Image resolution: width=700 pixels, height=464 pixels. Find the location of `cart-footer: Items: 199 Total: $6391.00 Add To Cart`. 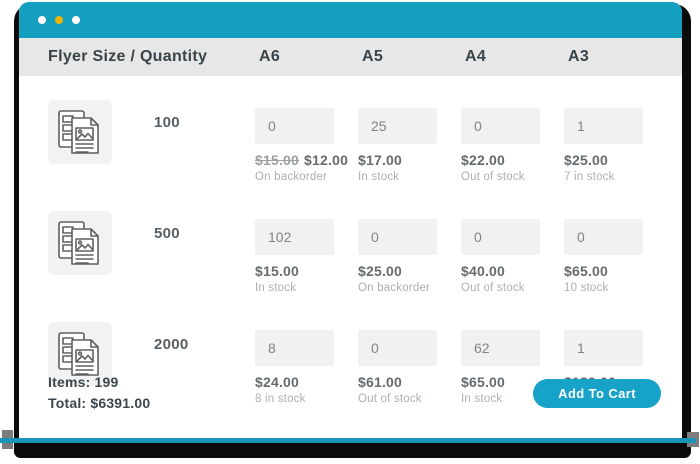

cart-footer: Items: 199 Total: $6391.00 Add To Cart is located at coordinates (354, 393).